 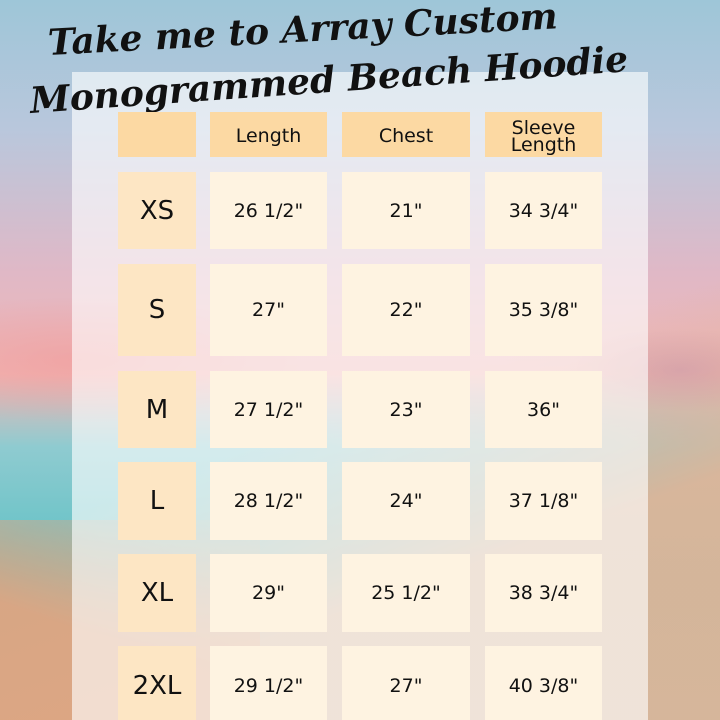 What do you see at coordinates (157, 409) in the screenshot?
I see `size-label: M` at bounding box center [157, 409].